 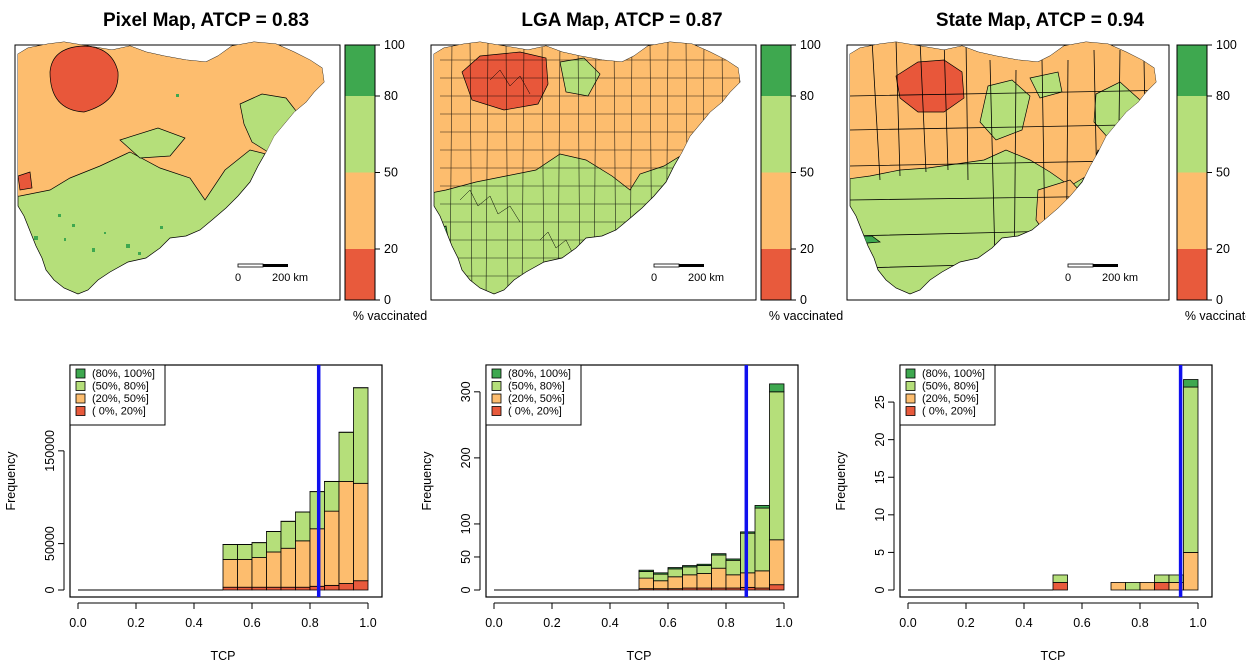 I want to click on colorbar-pixel: 100 80 50 20 0 % vaccinated, so click(x=385, y=180).